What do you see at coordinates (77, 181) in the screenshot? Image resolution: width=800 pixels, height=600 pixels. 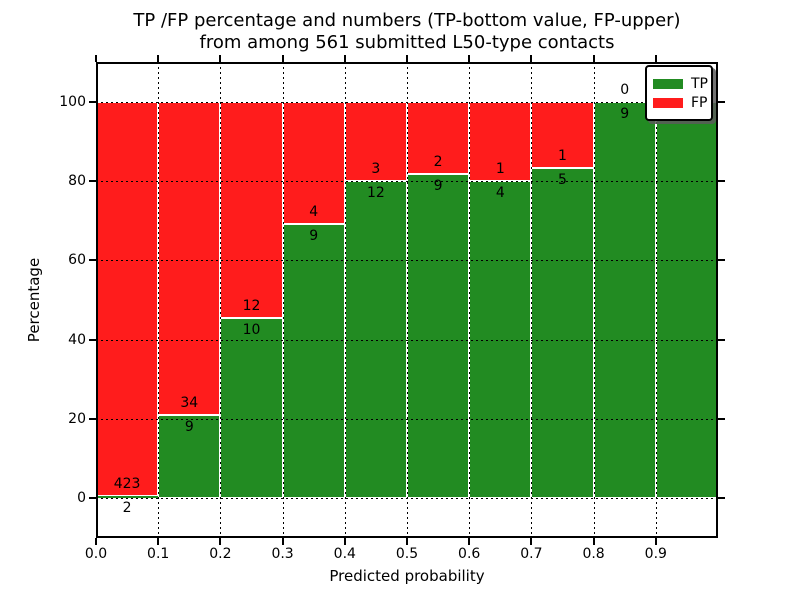 I see `y-tick-label: 80` at bounding box center [77, 181].